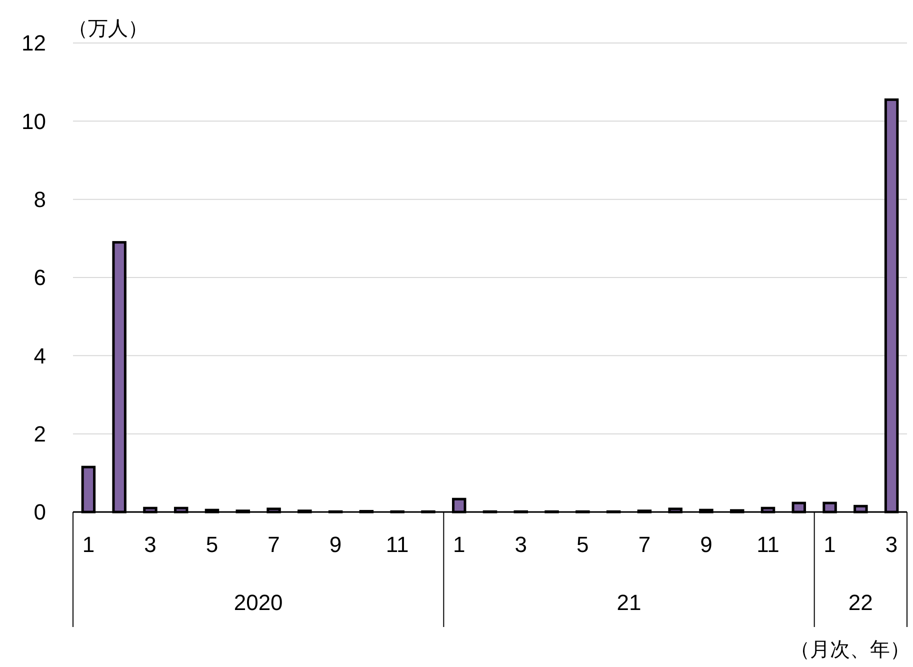 This screenshot has width=913, height=667. What do you see at coordinates (258, 602) in the screenshot?
I see `text: 2020` at bounding box center [258, 602].